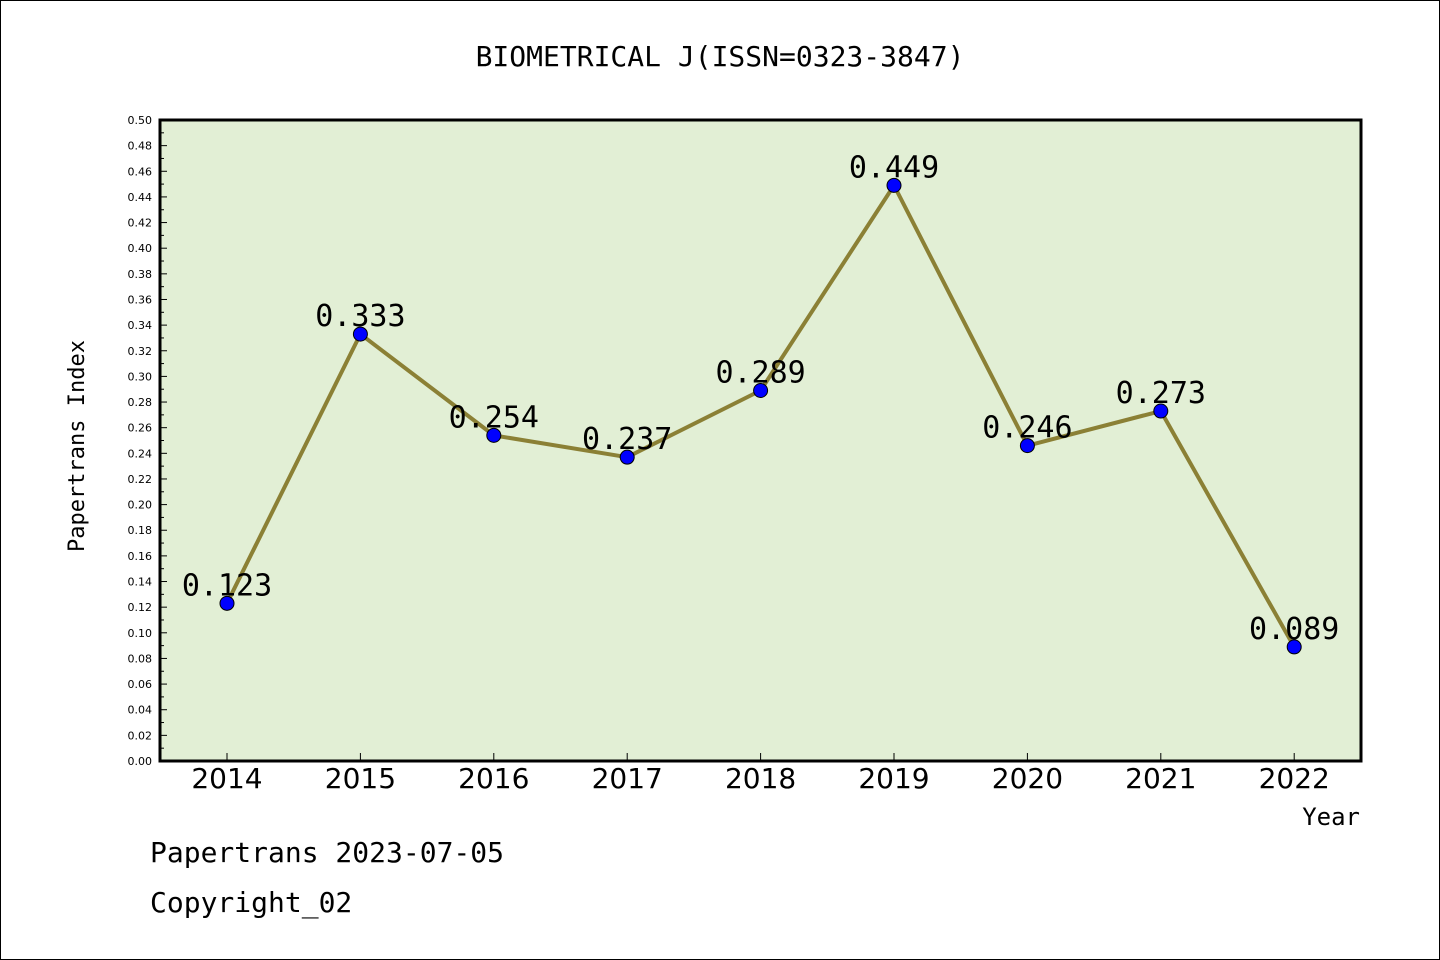 The width and height of the screenshot is (1440, 960). I want to click on y-tick-label: 0.50, so click(140, 120).